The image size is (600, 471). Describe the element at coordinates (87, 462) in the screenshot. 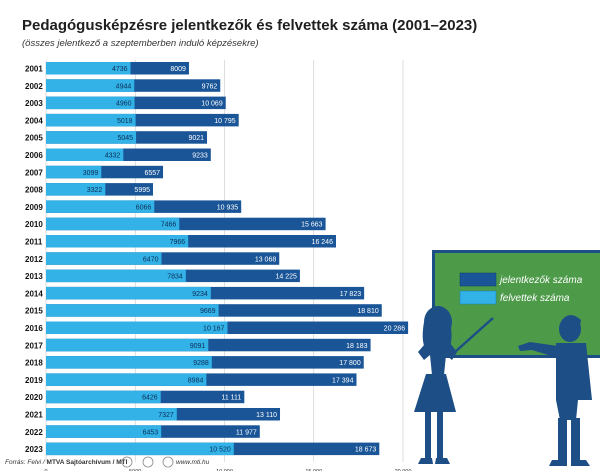

I see `footer-source-bold: MTVA Sajtóarchívum / MTI` at that location.